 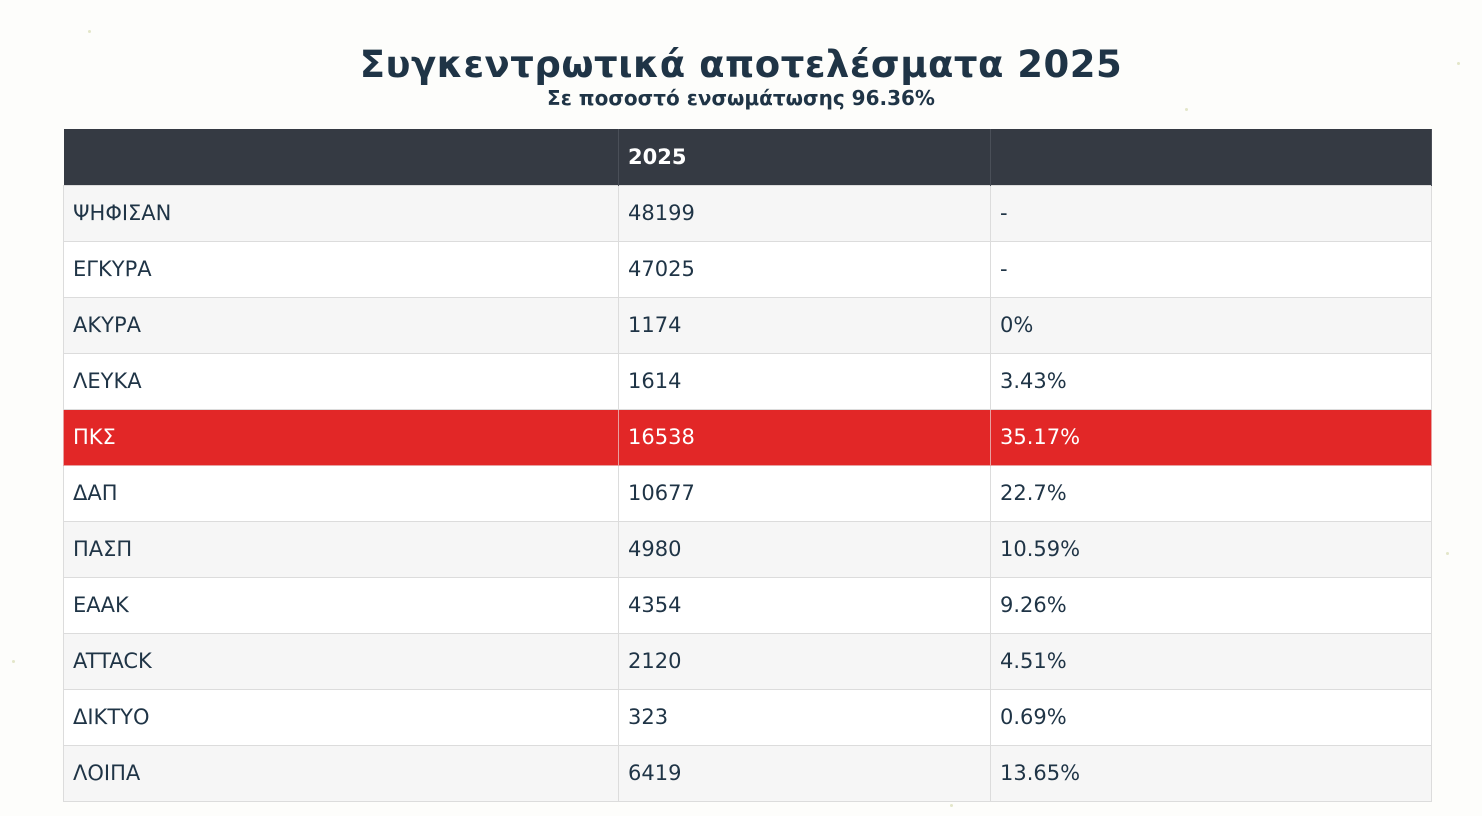 I want to click on table-row: ΕΓΚΥΡΑ 47025 -, so click(x=747, y=269).